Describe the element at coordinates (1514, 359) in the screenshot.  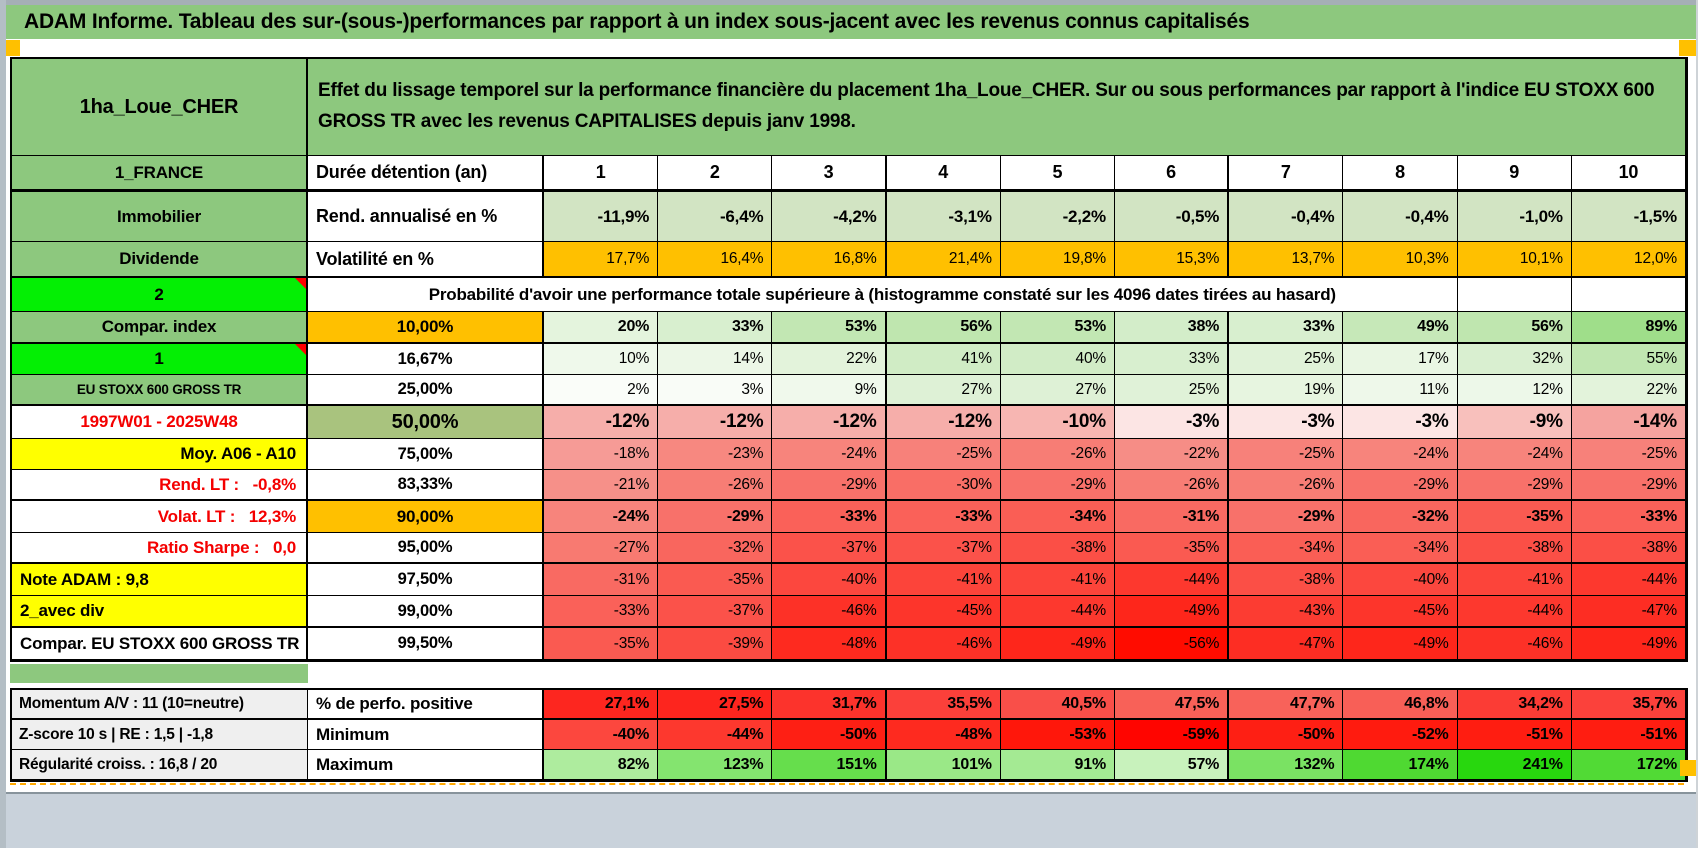
I see `table-cell-r6c10: 32%` at that location.